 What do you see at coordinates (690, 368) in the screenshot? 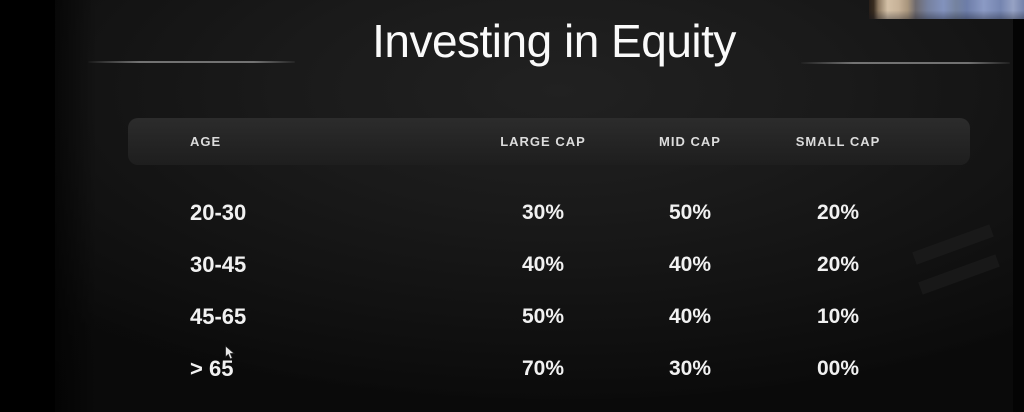
I see `cell-mid-cap: 30%` at bounding box center [690, 368].